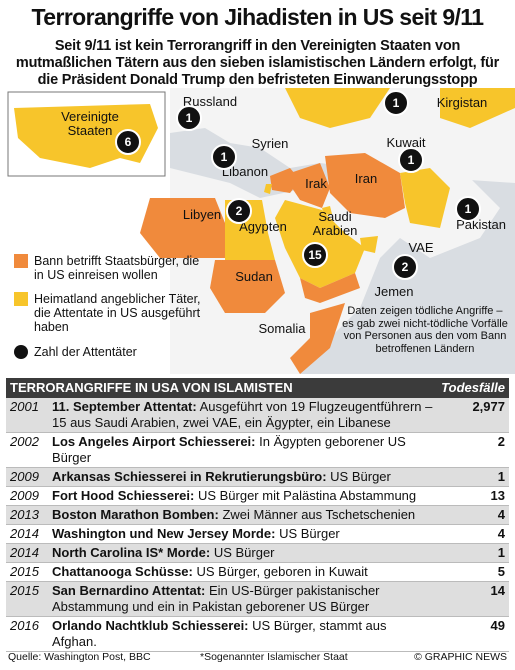 This screenshot has height=670, width=515. What do you see at coordinates (473, 450) in the screenshot?
I see `deaths: 2` at bounding box center [473, 450].